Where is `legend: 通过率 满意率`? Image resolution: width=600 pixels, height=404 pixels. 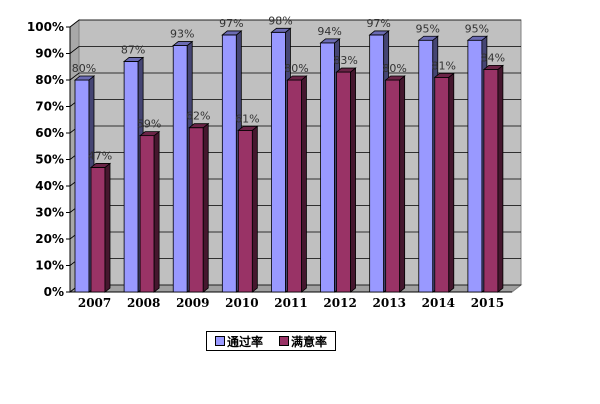
legend: 通过率 满意率 is located at coordinates (271, 341).